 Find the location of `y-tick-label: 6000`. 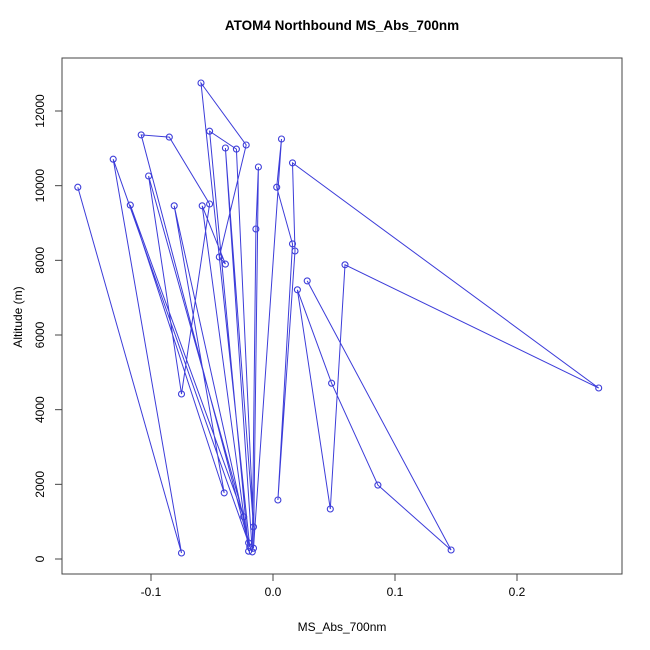

y-tick-label: 6000 is located at coordinates (40, 334).